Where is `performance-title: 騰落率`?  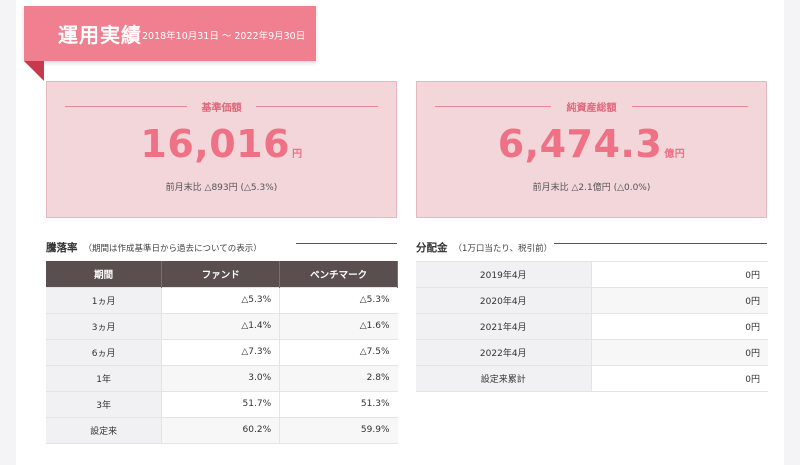
performance-title: 騰落率 is located at coordinates (62, 248).